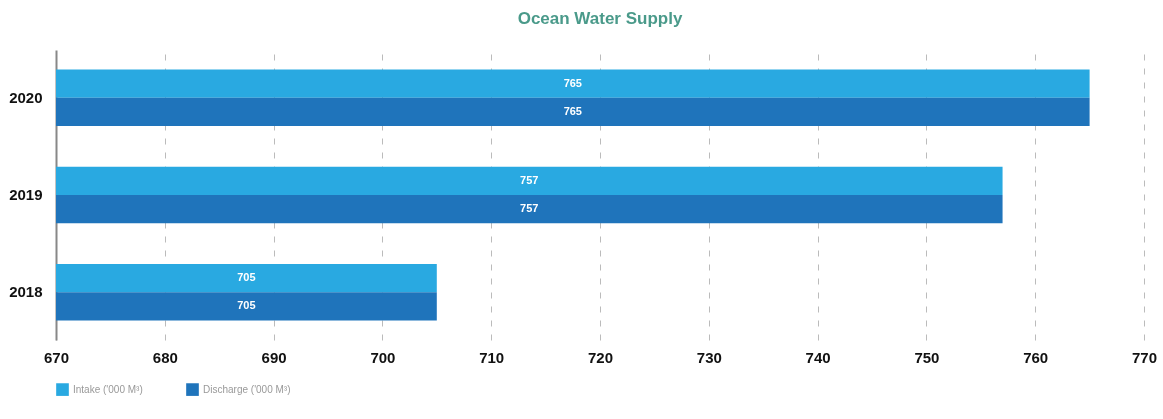  I want to click on x-tick-label: 700, so click(383, 357).